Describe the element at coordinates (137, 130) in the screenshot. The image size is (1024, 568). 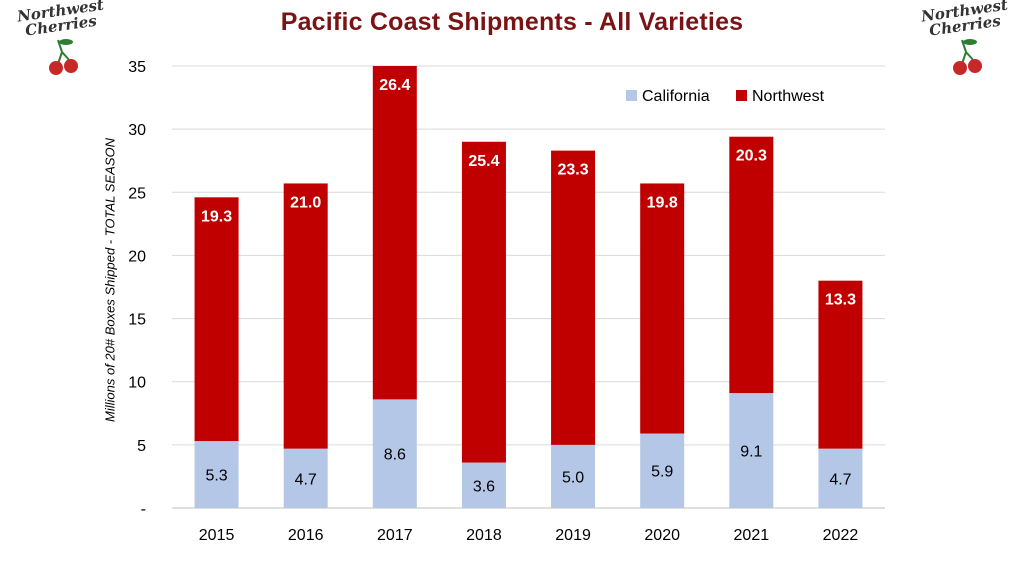
I see `y-tick-label: 30` at that location.